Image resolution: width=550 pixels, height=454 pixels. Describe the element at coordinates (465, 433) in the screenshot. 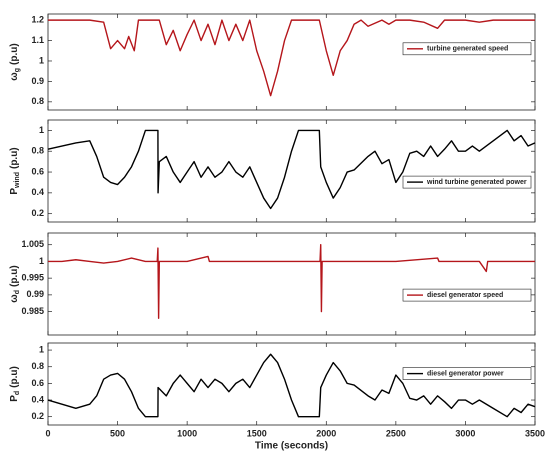

I see `x-tick-label: 3000` at that location.